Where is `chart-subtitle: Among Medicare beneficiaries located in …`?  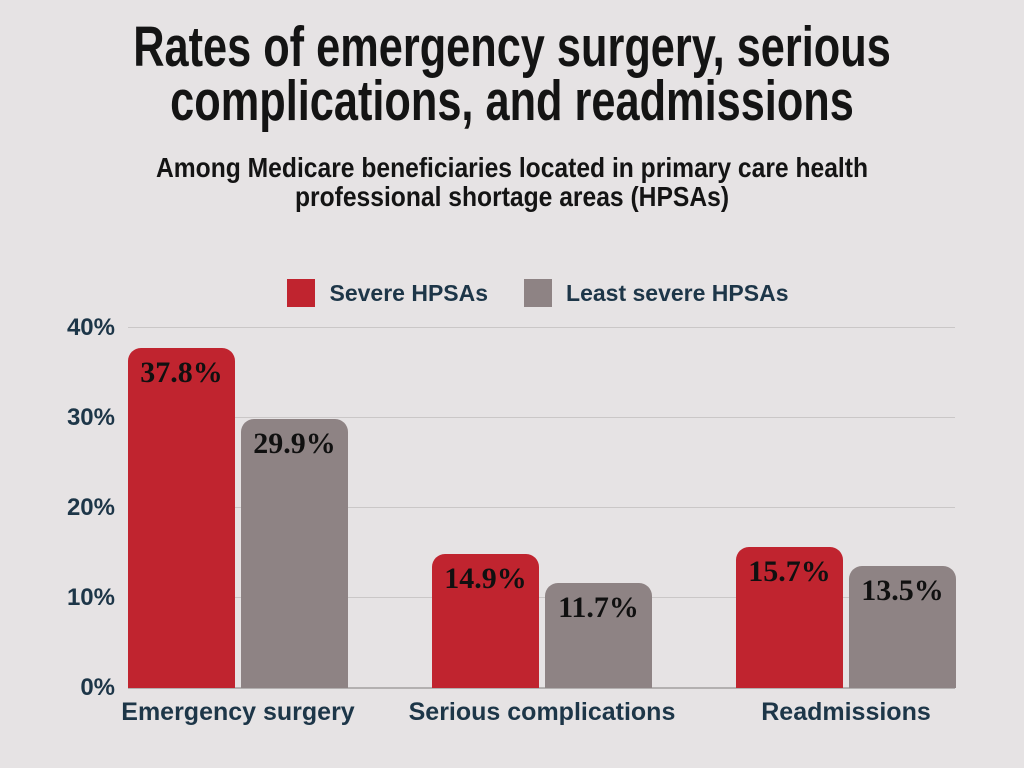
chart-subtitle: Among Medicare beneficiaries located in … is located at coordinates (511, 182).